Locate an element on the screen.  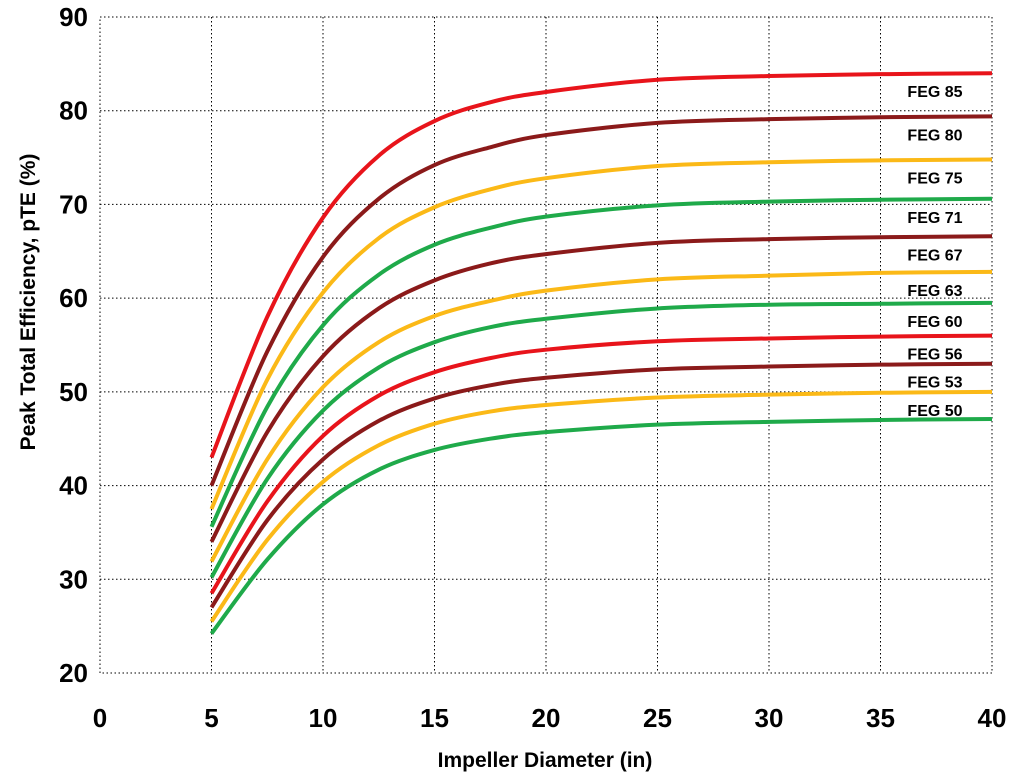
y-tick-label: 80 is located at coordinates (73, 111).